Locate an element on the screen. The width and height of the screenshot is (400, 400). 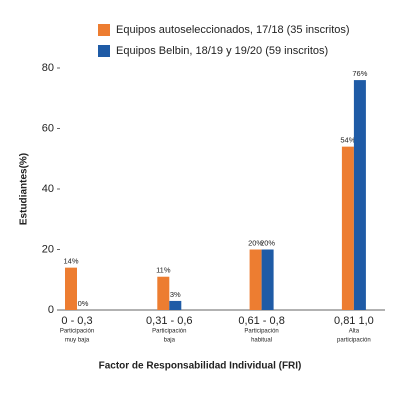
x-tick-label: 0,31 - 0,6 is located at coordinates (169, 321).